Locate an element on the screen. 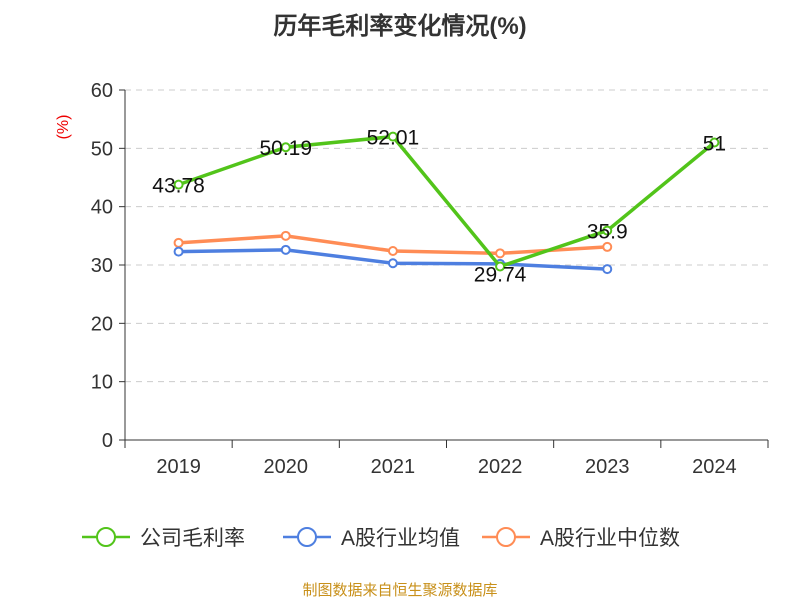 This screenshot has width=800, height=600. x-tick-label: 2020 is located at coordinates (286, 467).